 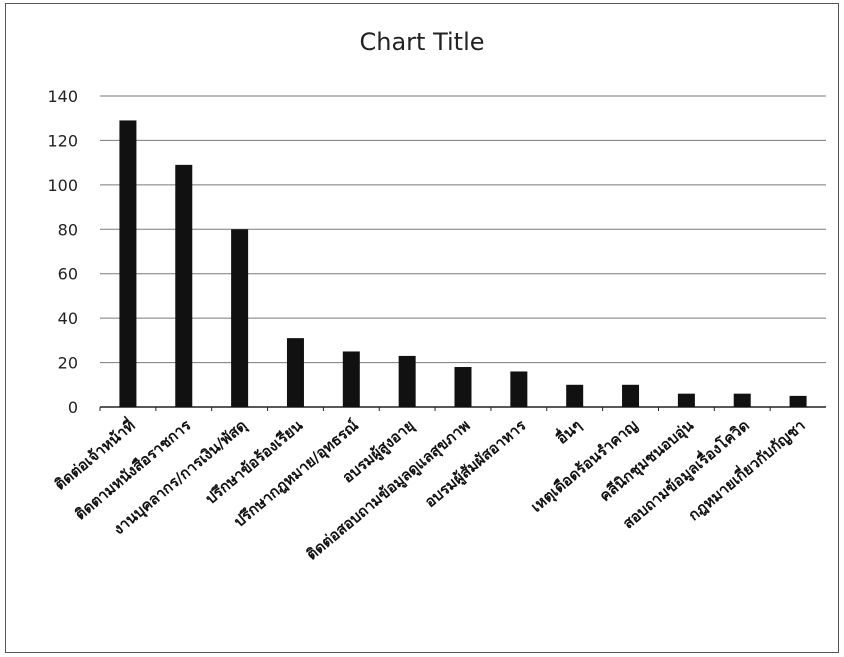 I want to click on y-tick-label: 100, so click(x=62, y=185).